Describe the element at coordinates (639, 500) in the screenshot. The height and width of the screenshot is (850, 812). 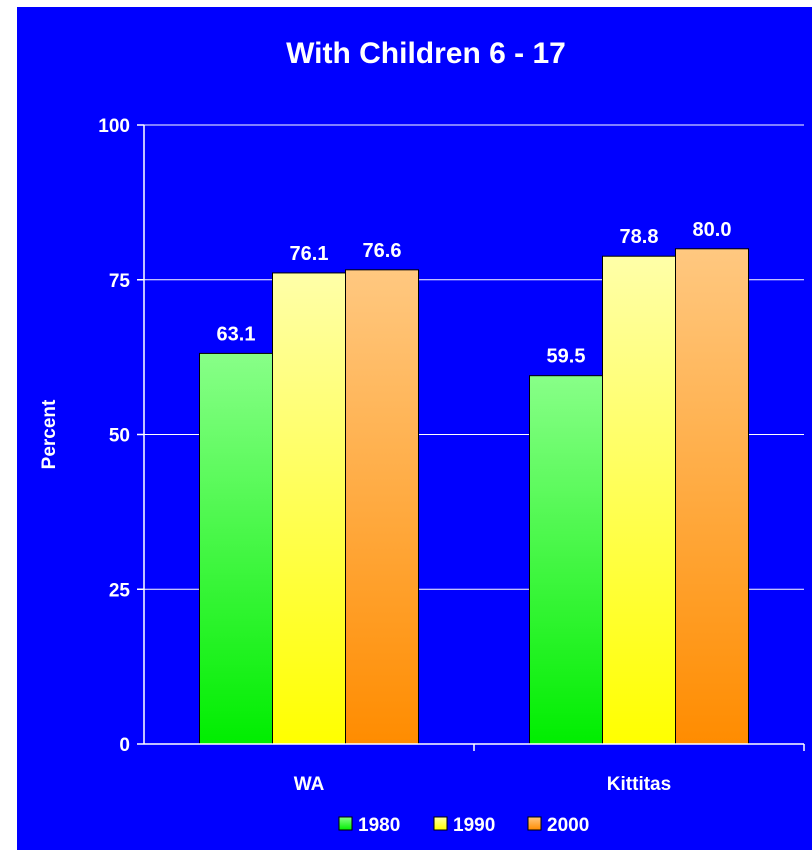
I see `bar-kittitas-1990` at that location.